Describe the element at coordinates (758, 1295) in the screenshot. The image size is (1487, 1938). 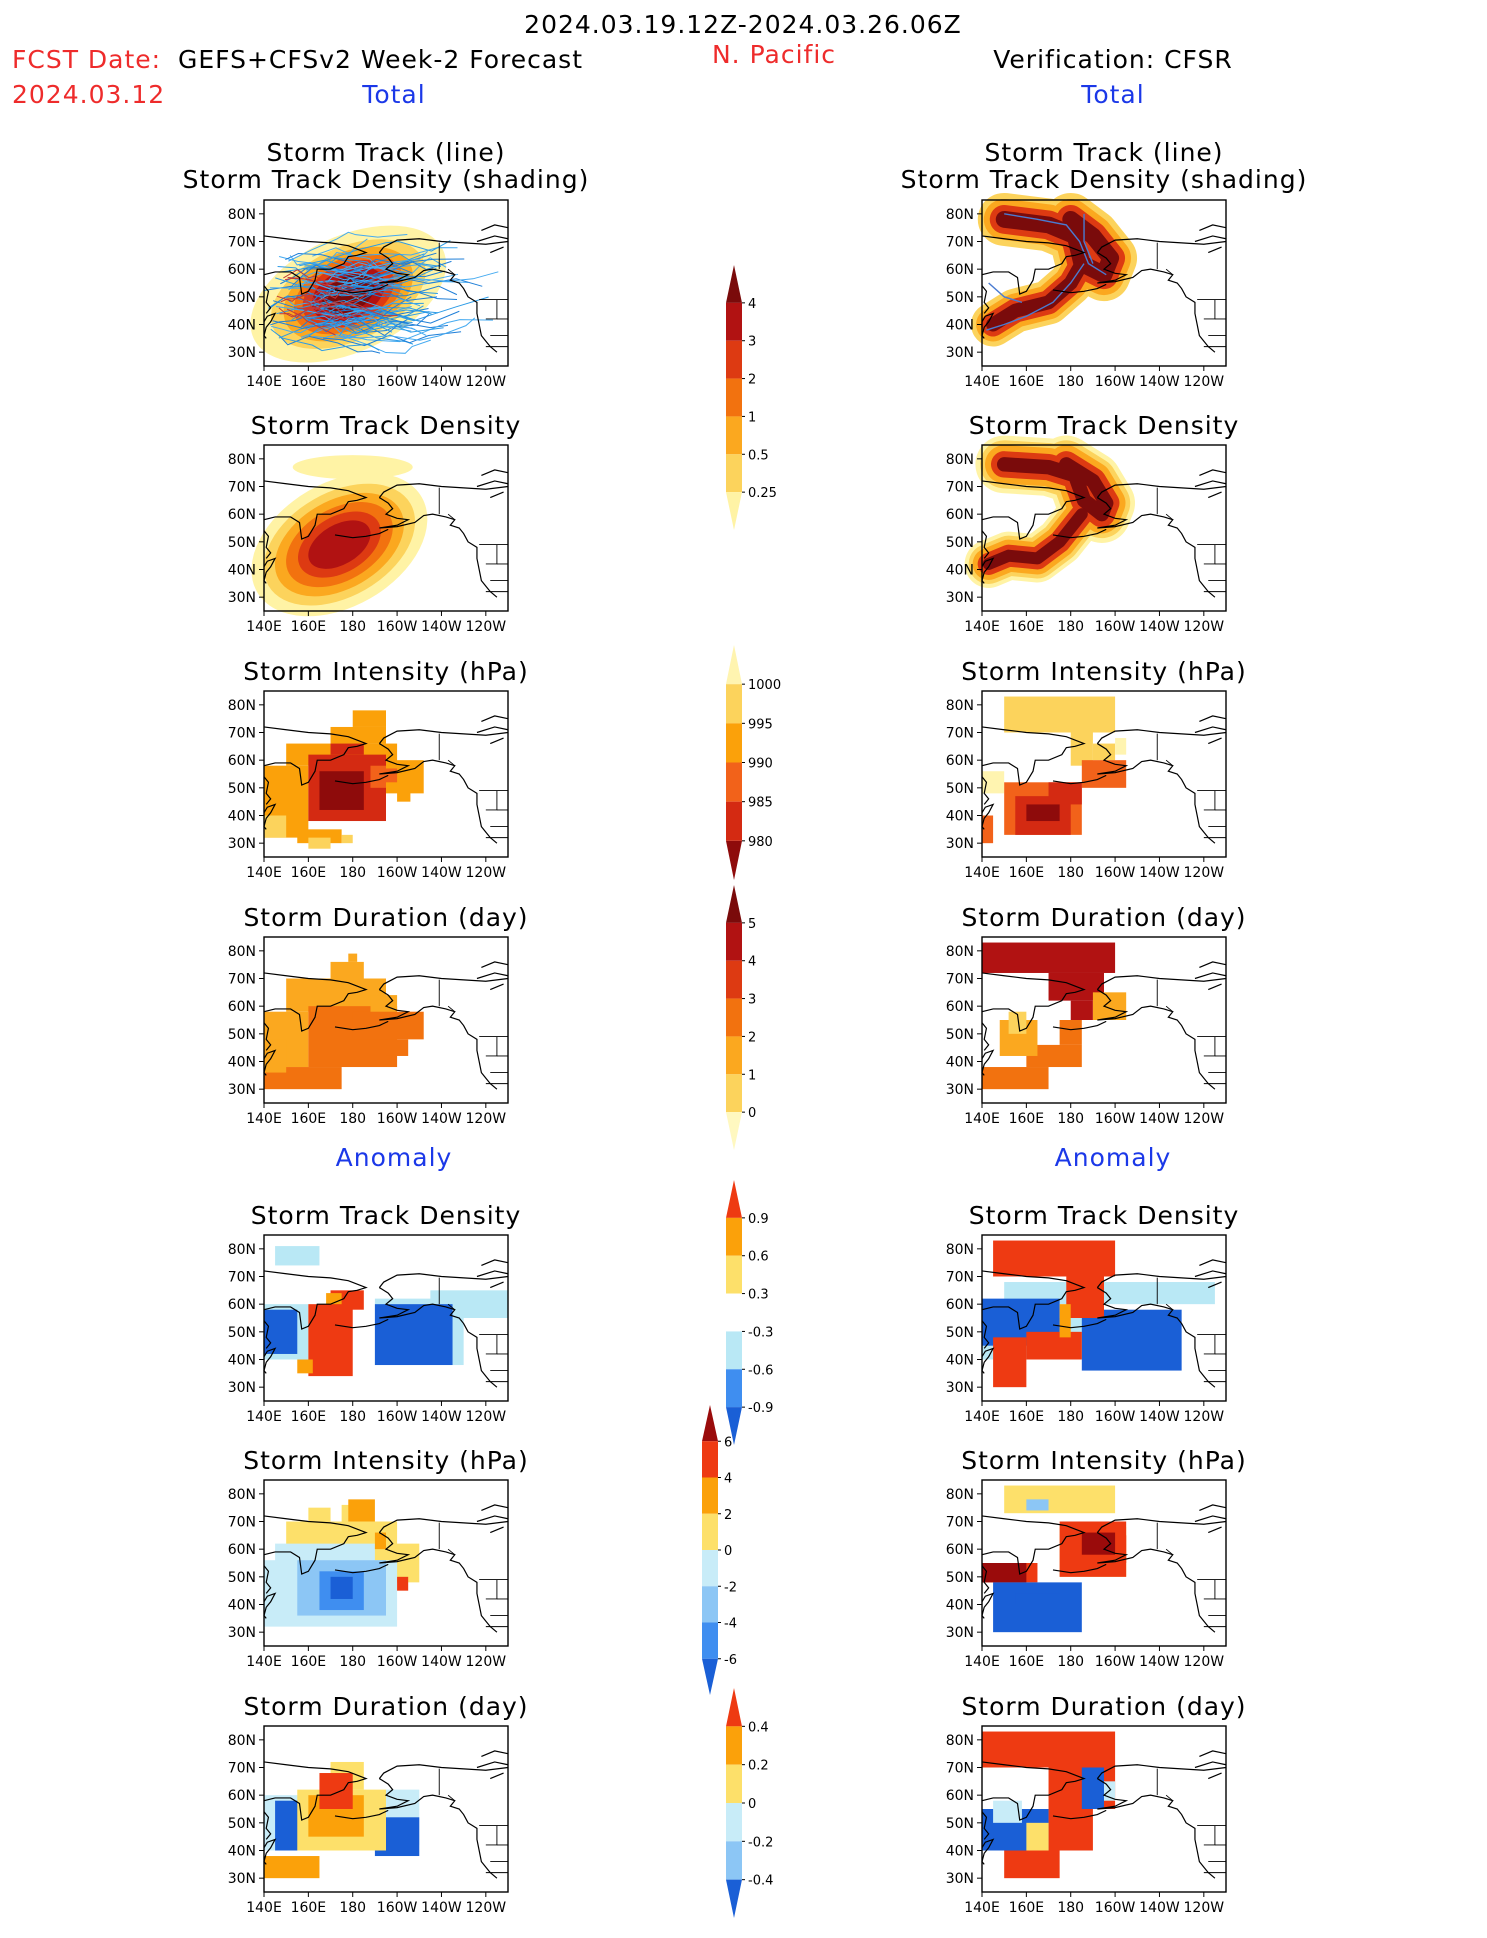
I see `colorbar-label: 0.3` at that location.